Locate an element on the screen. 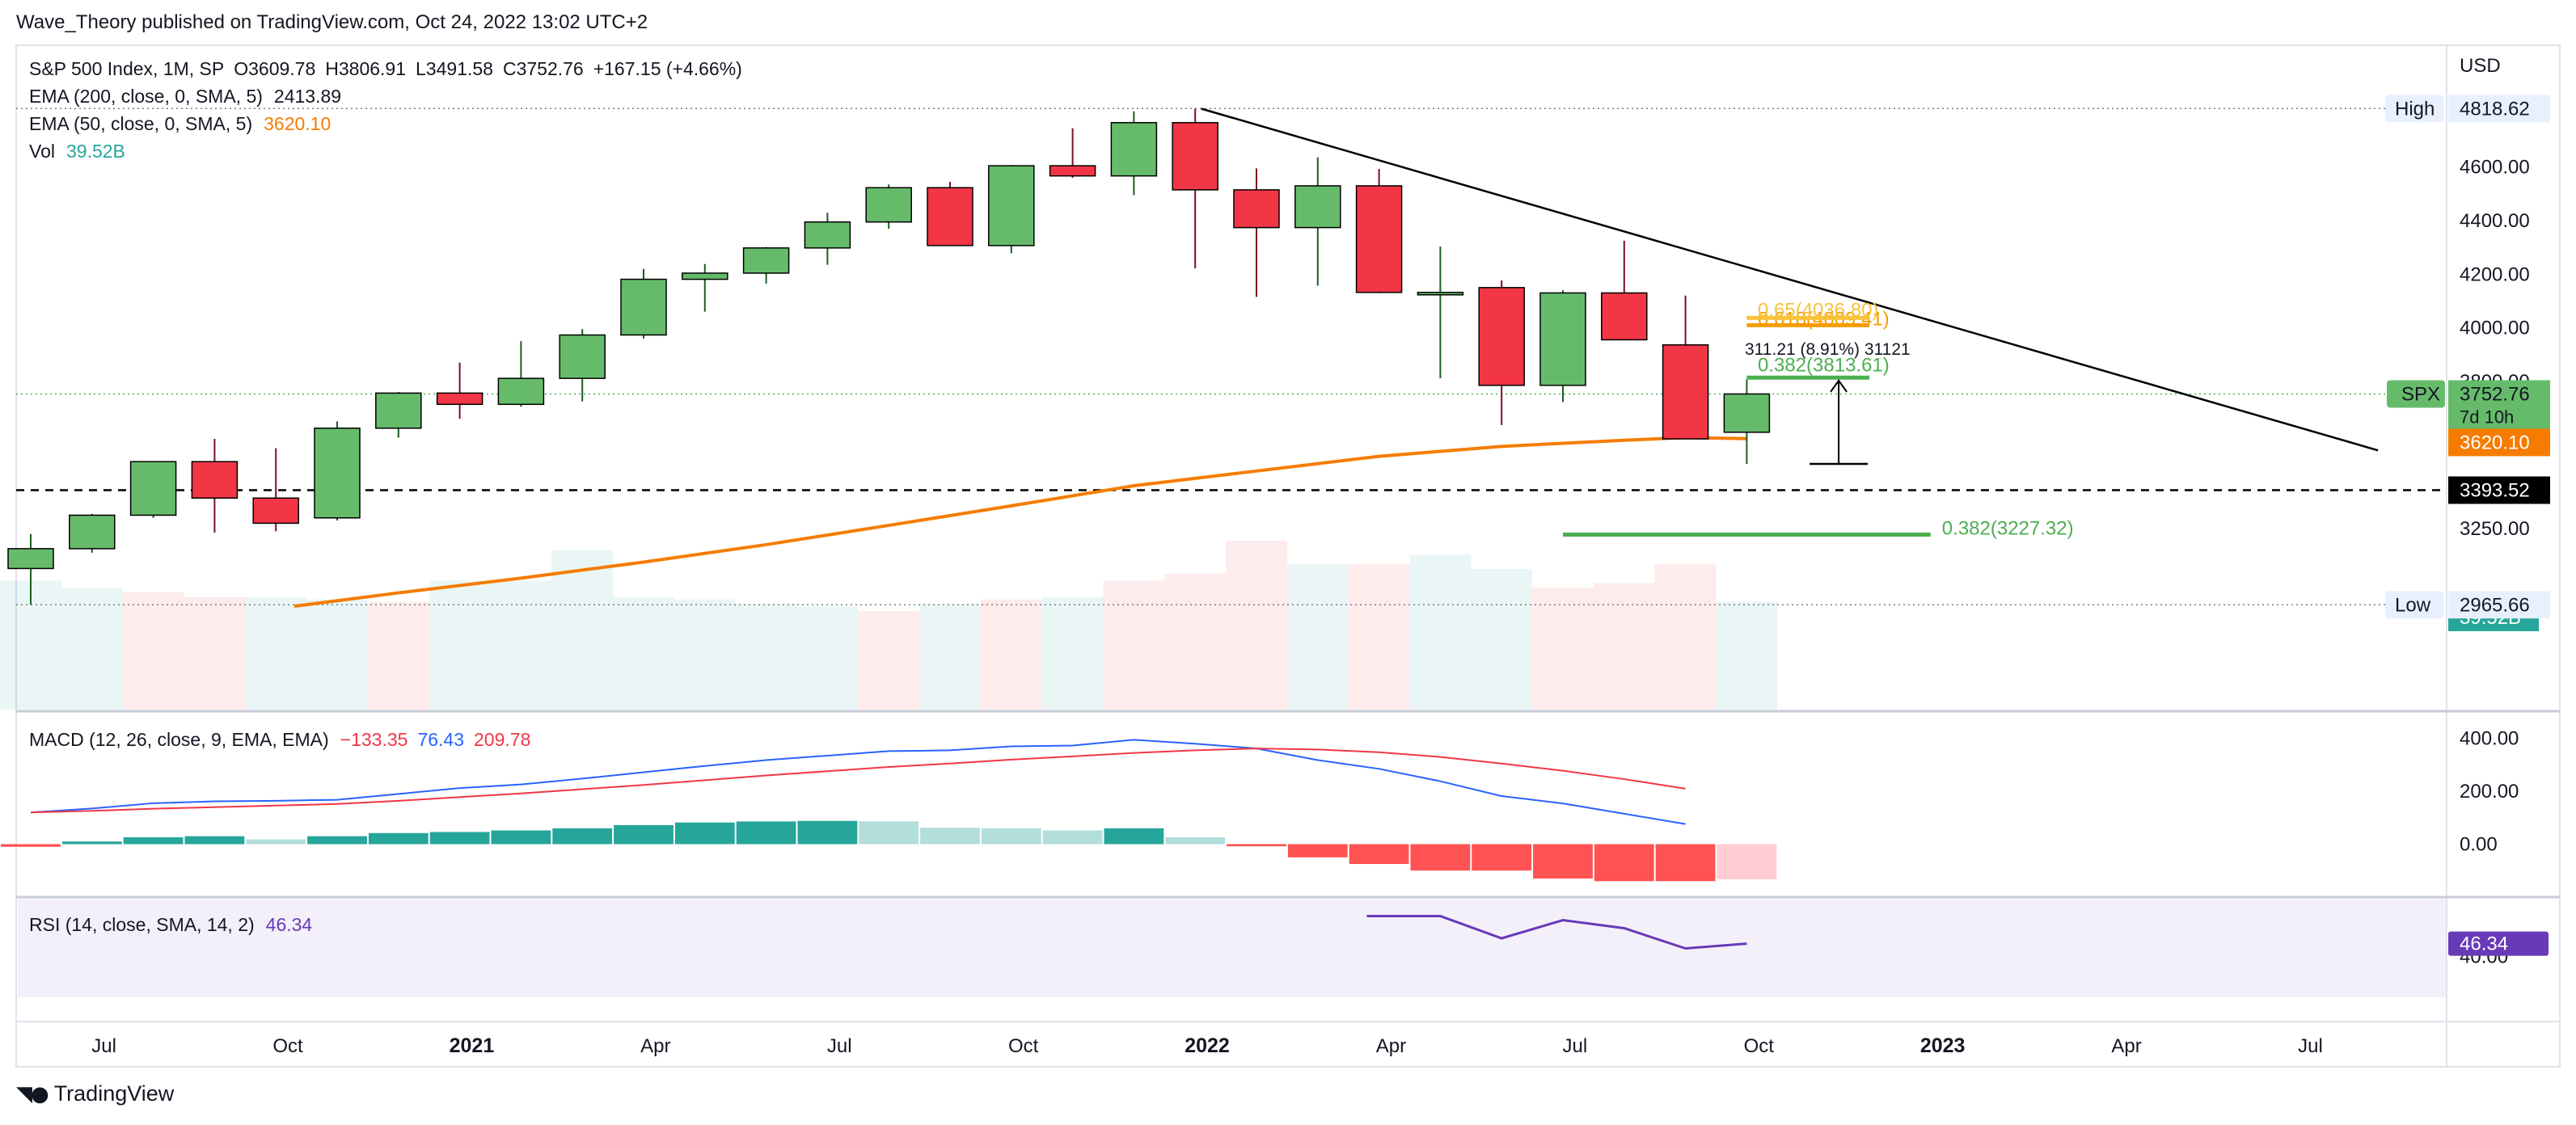 The height and width of the screenshot is (1125, 2576). legend-macd-signal: 209.78 is located at coordinates (502, 739).